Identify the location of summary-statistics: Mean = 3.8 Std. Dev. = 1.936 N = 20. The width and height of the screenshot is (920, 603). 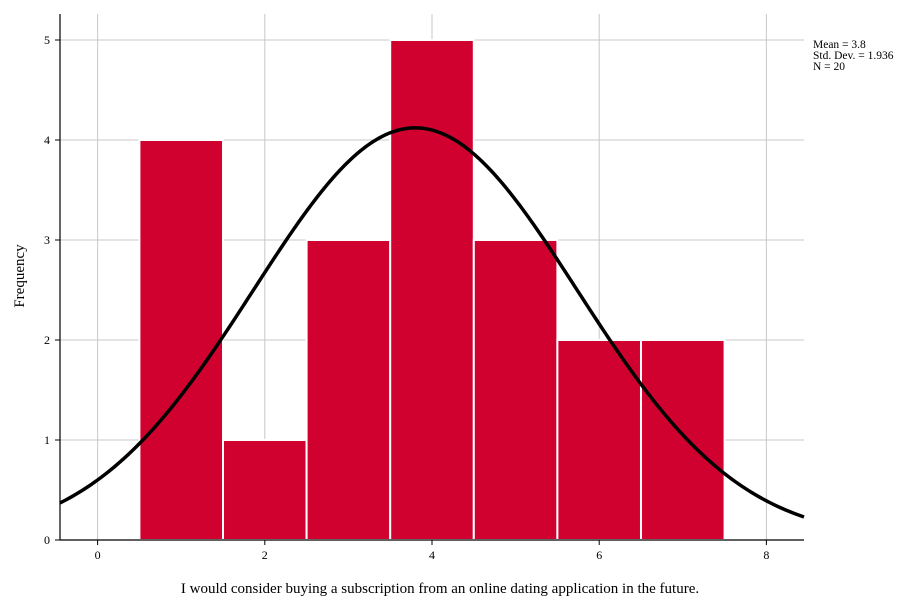
(853, 56).